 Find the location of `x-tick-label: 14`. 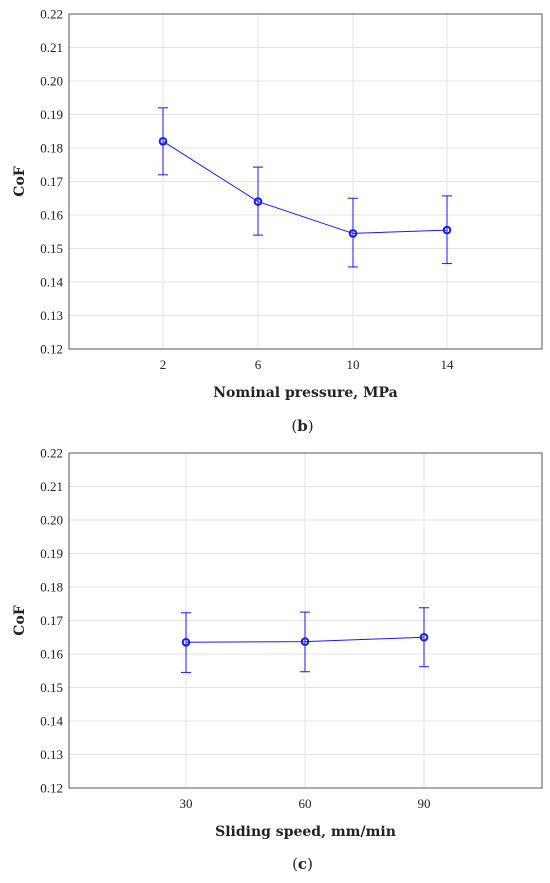

x-tick-label: 14 is located at coordinates (448, 364).